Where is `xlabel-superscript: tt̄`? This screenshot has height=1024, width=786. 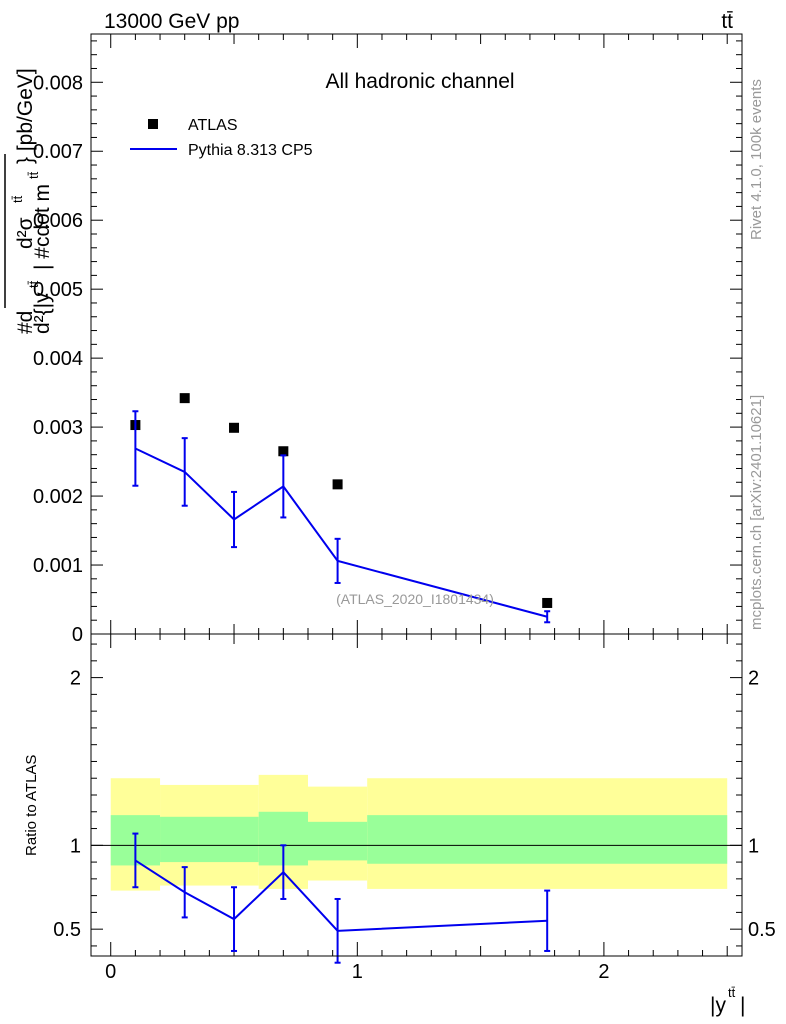 xlabel-superscript: tt̄ is located at coordinates (732, 992).